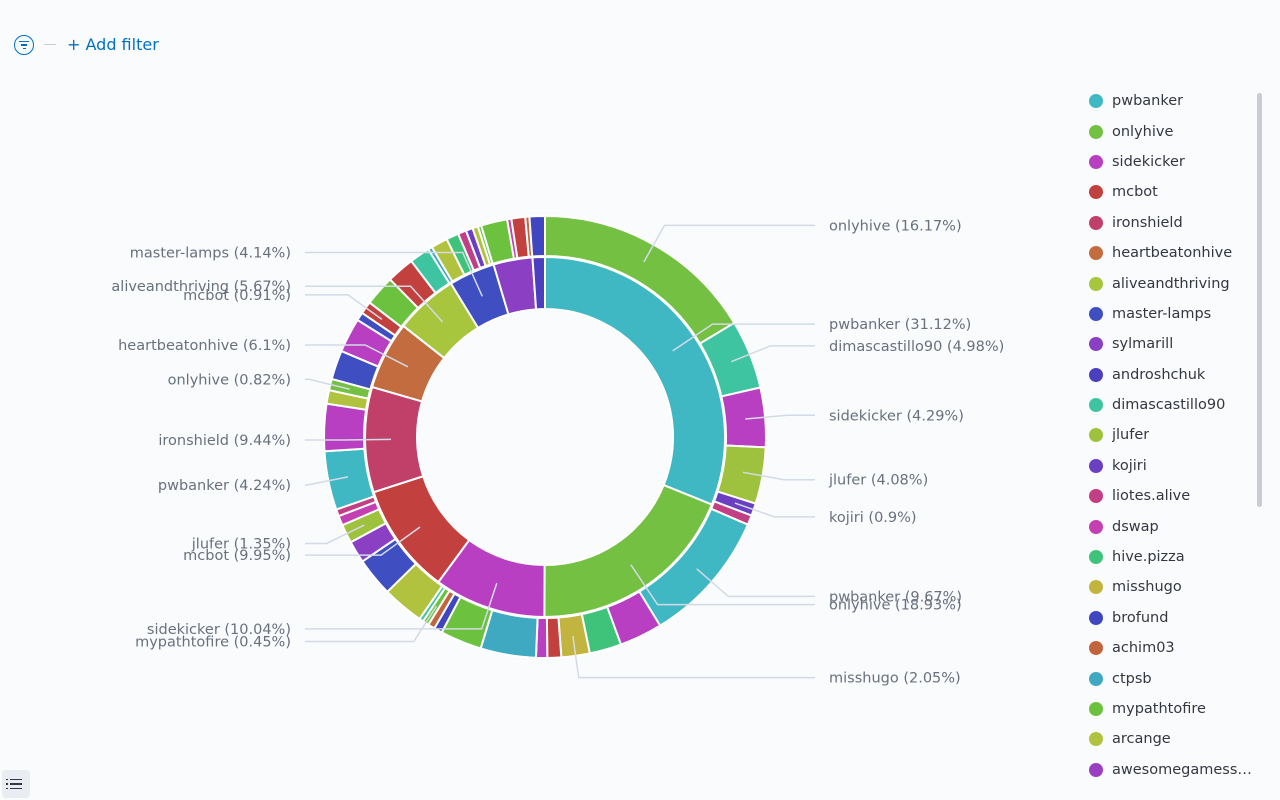 This screenshot has height=800, width=1280. Describe the element at coordinates (895, 226) in the screenshot. I see `callout-label: onlyhive (16.17%)` at that location.